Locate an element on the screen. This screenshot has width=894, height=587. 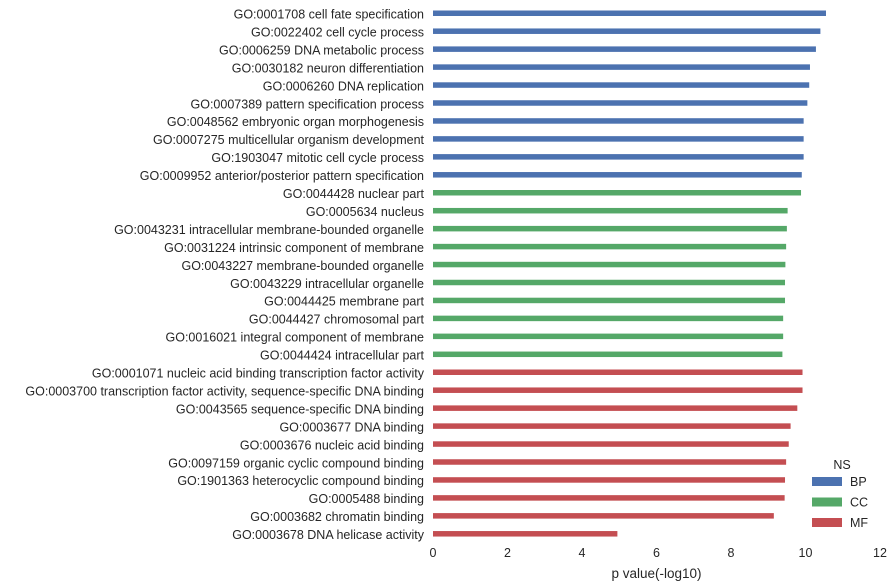
legend-label: MF is located at coordinates (859, 523).